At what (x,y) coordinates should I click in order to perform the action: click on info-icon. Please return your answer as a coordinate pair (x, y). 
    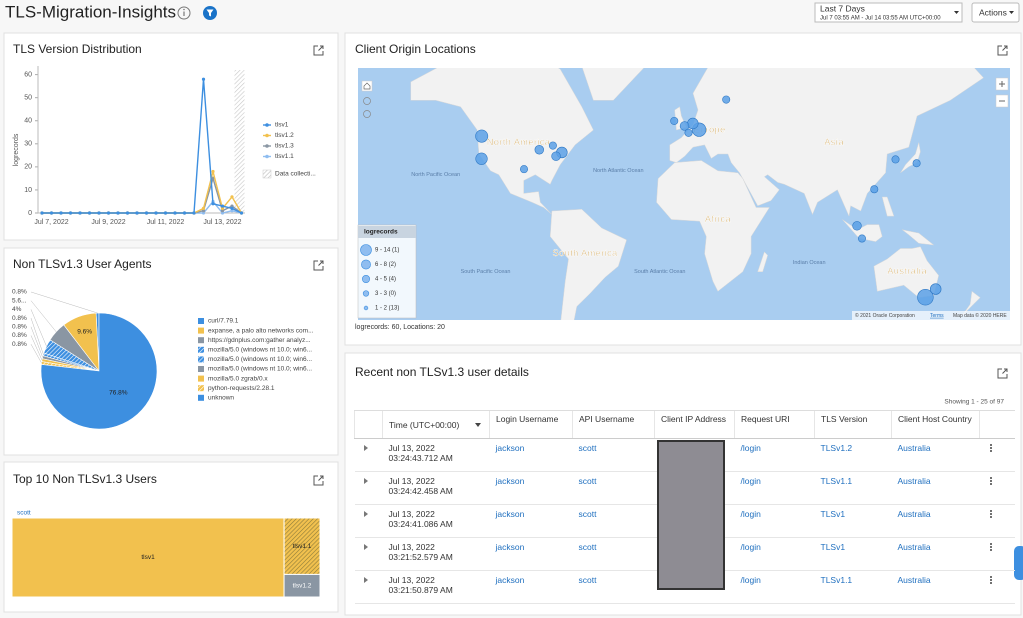
    Looking at the image, I should click on (184, 13).